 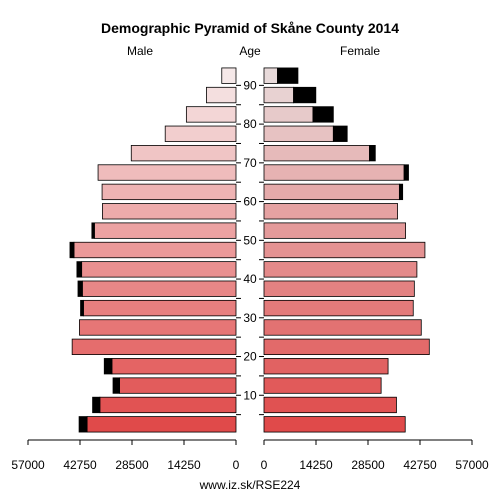 I want to click on female-x-tick-label: 28500, so click(x=368, y=465).